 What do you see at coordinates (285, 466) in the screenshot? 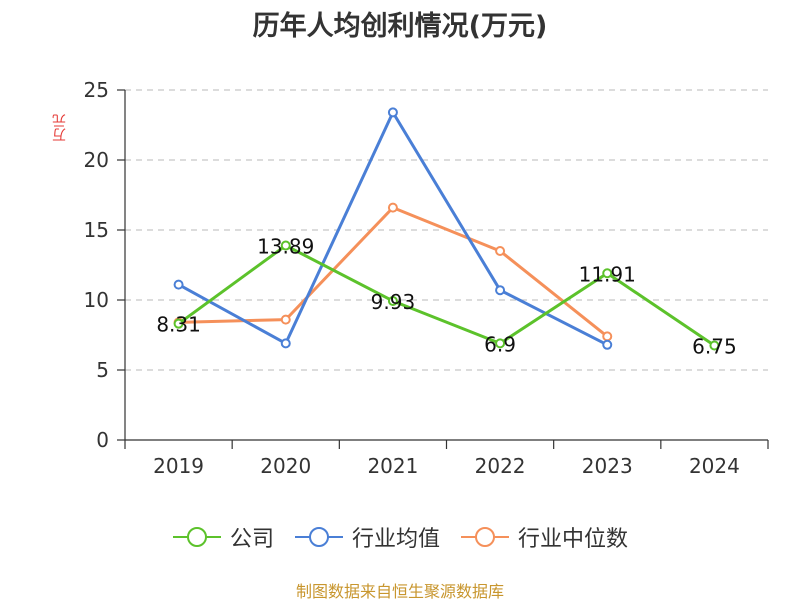
I see `x-tick-label: 2020` at bounding box center [285, 466].